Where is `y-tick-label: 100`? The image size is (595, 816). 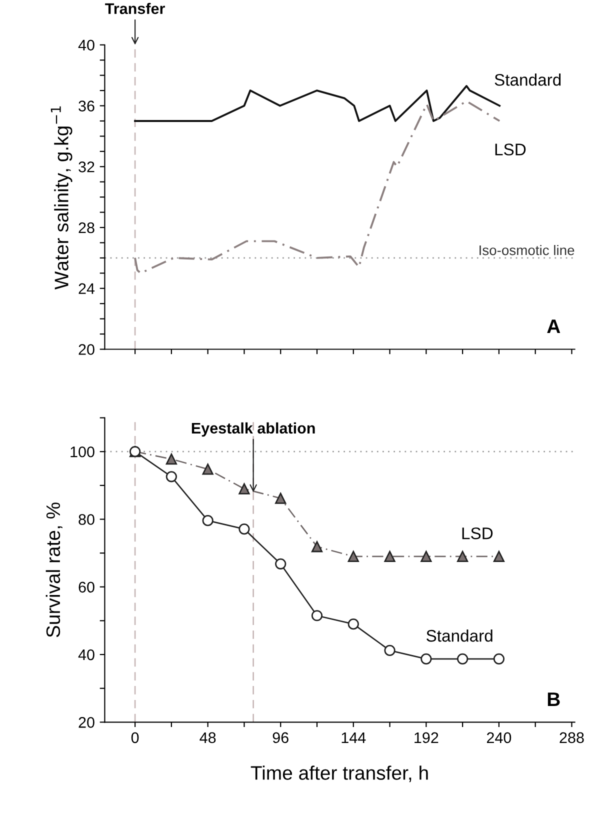
y-tick-label: 100 is located at coordinates (82, 452).